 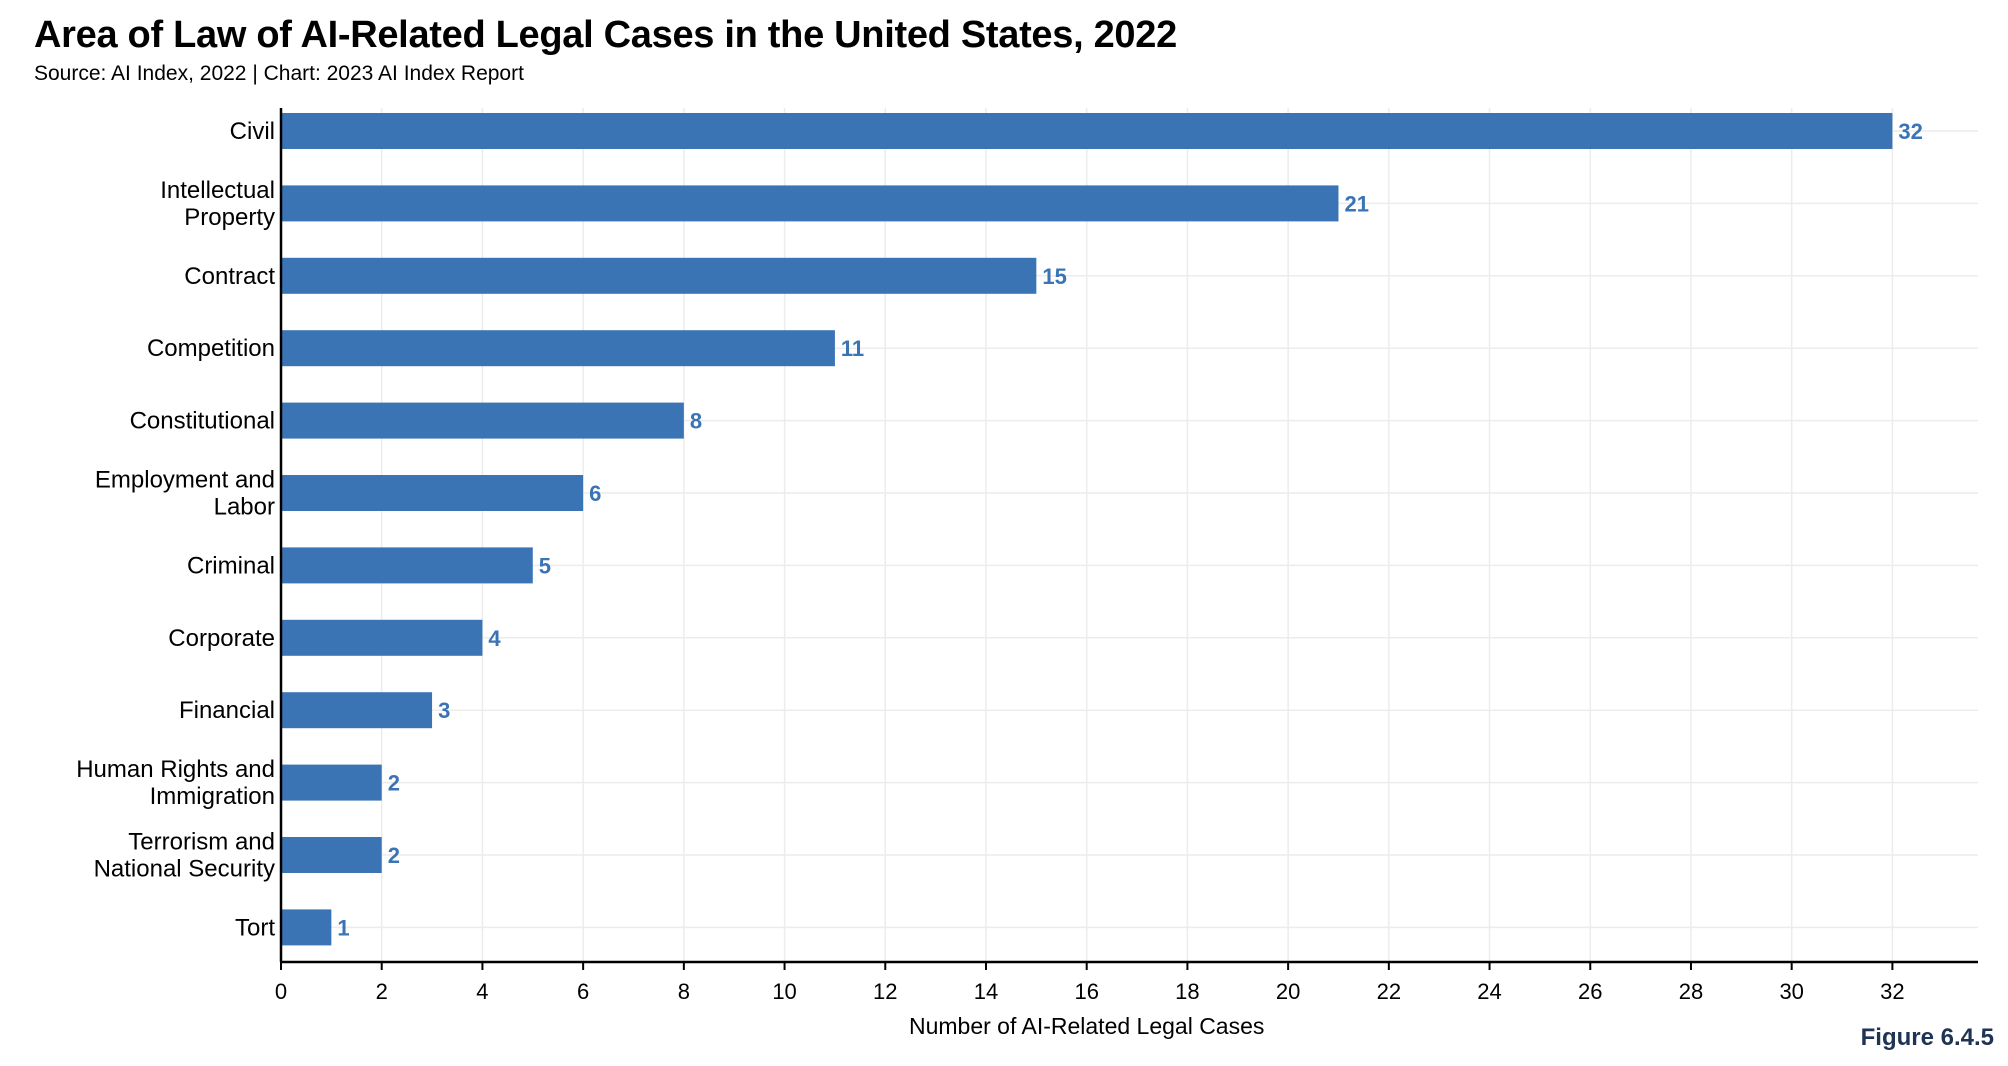 I want to click on x-tick-label: 6, so click(x=583, y=991).